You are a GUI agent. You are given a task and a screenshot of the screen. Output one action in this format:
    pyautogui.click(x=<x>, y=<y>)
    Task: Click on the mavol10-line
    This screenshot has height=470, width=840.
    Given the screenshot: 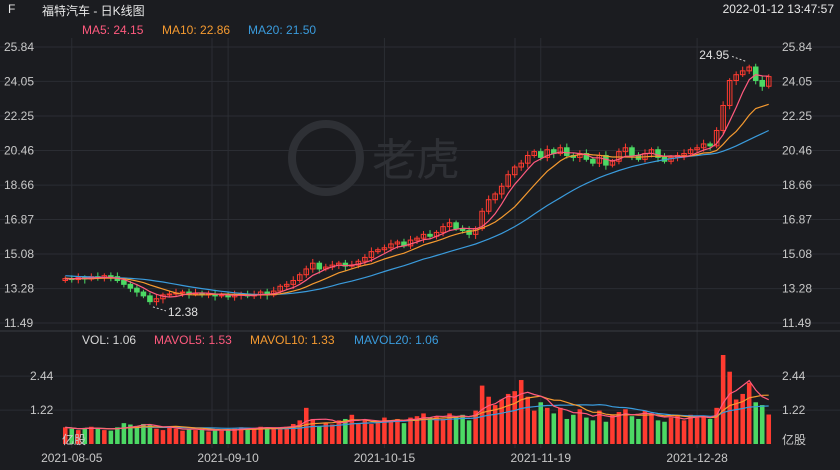 What is the action you would take?
    pyautogui.click(x=417, y=412)
    